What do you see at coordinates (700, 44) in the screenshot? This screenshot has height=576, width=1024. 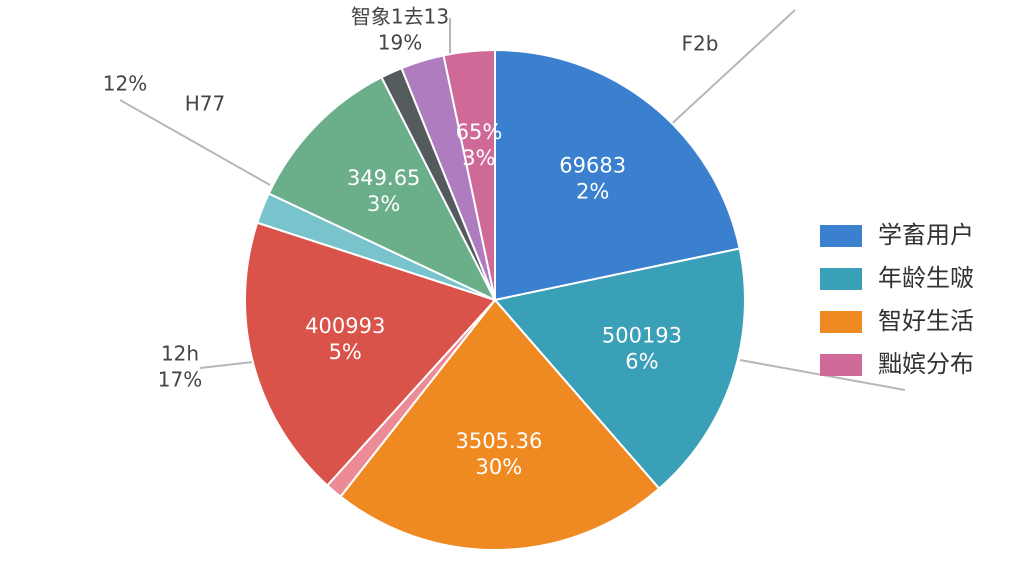 I see `outer-label: F2b` at bounding box center [700, 44].